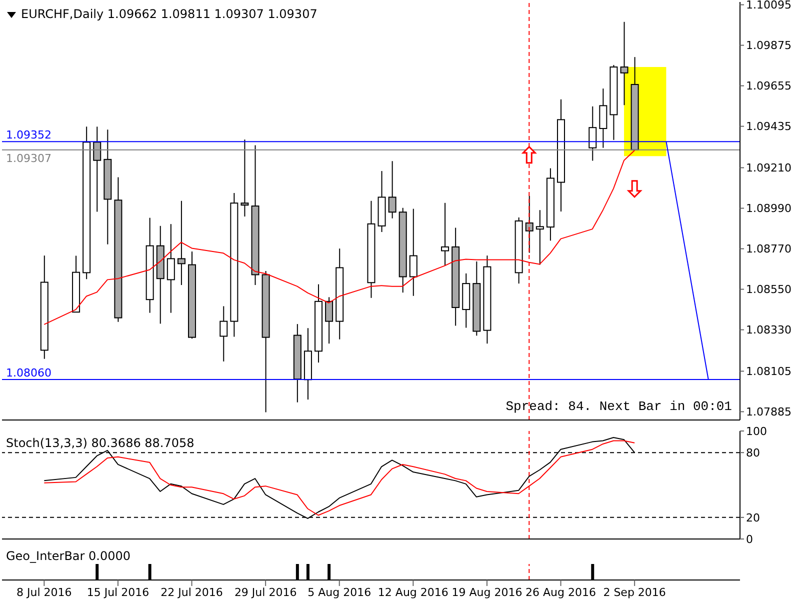 Image resolution: width=800 pixels, height=600 pixels. What do you see at coordinates (756, 431) in the screenshot?
I see `y-tick-label: 100` at bounding box center [756, 431].